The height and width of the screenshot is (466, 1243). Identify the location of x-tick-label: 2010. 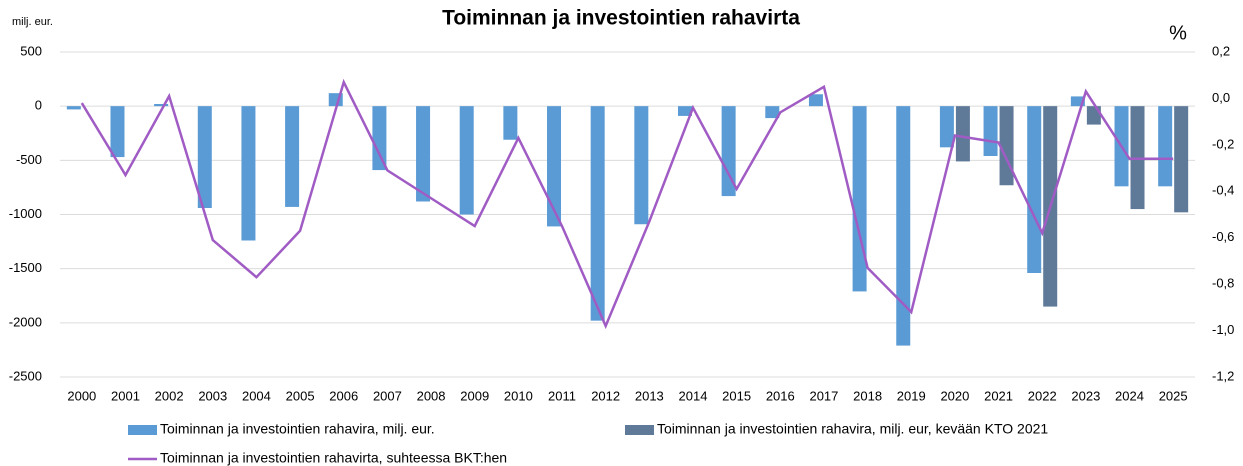
(518, 395).